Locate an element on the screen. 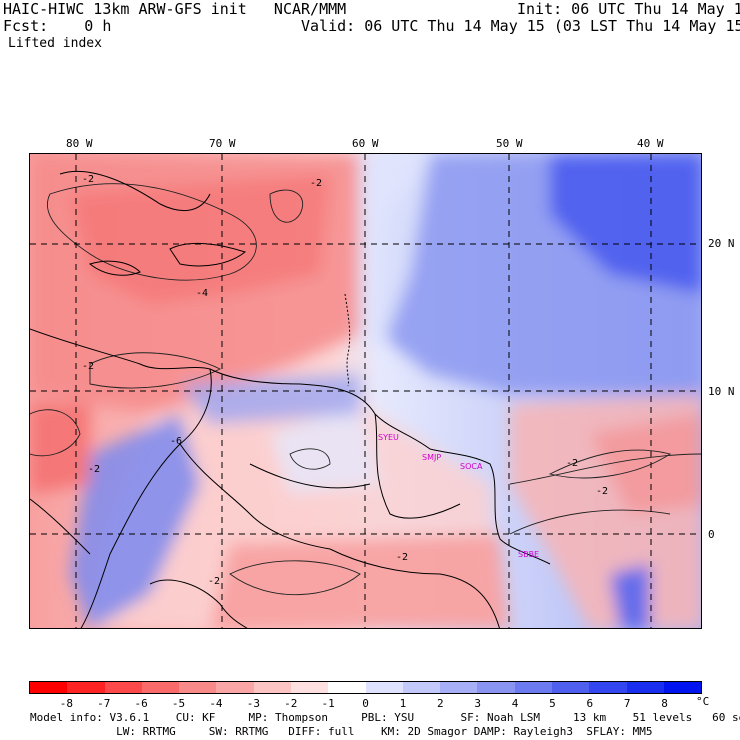 The height and width of the screenshot is (740, 740). init-time: Init: 06 UTC Thu 14 May 15 is located at coordinates (628, 9).